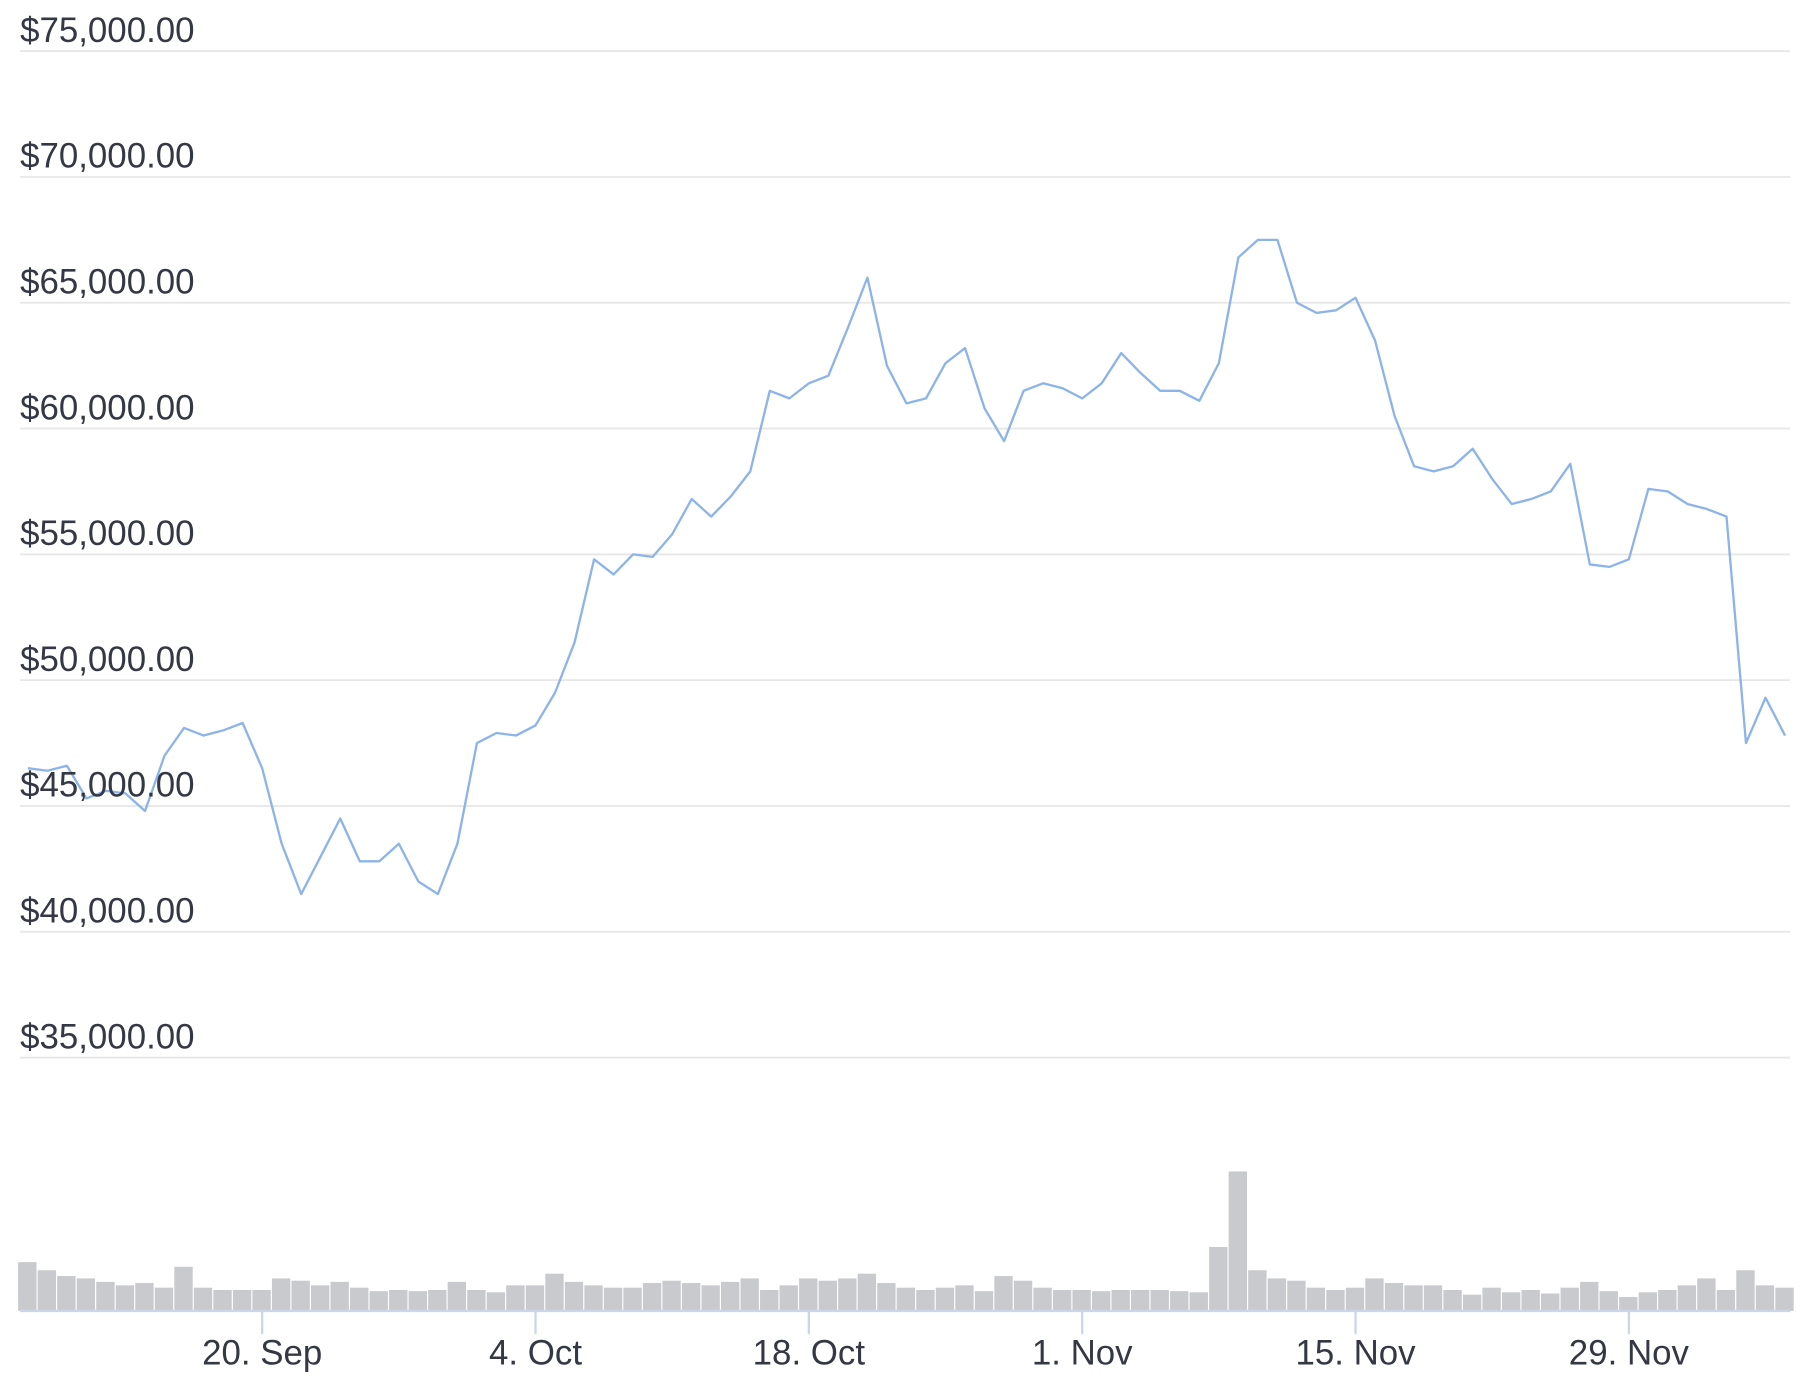  I want to click on x-tick-label: 29. Nov, so click(1629, 1352).